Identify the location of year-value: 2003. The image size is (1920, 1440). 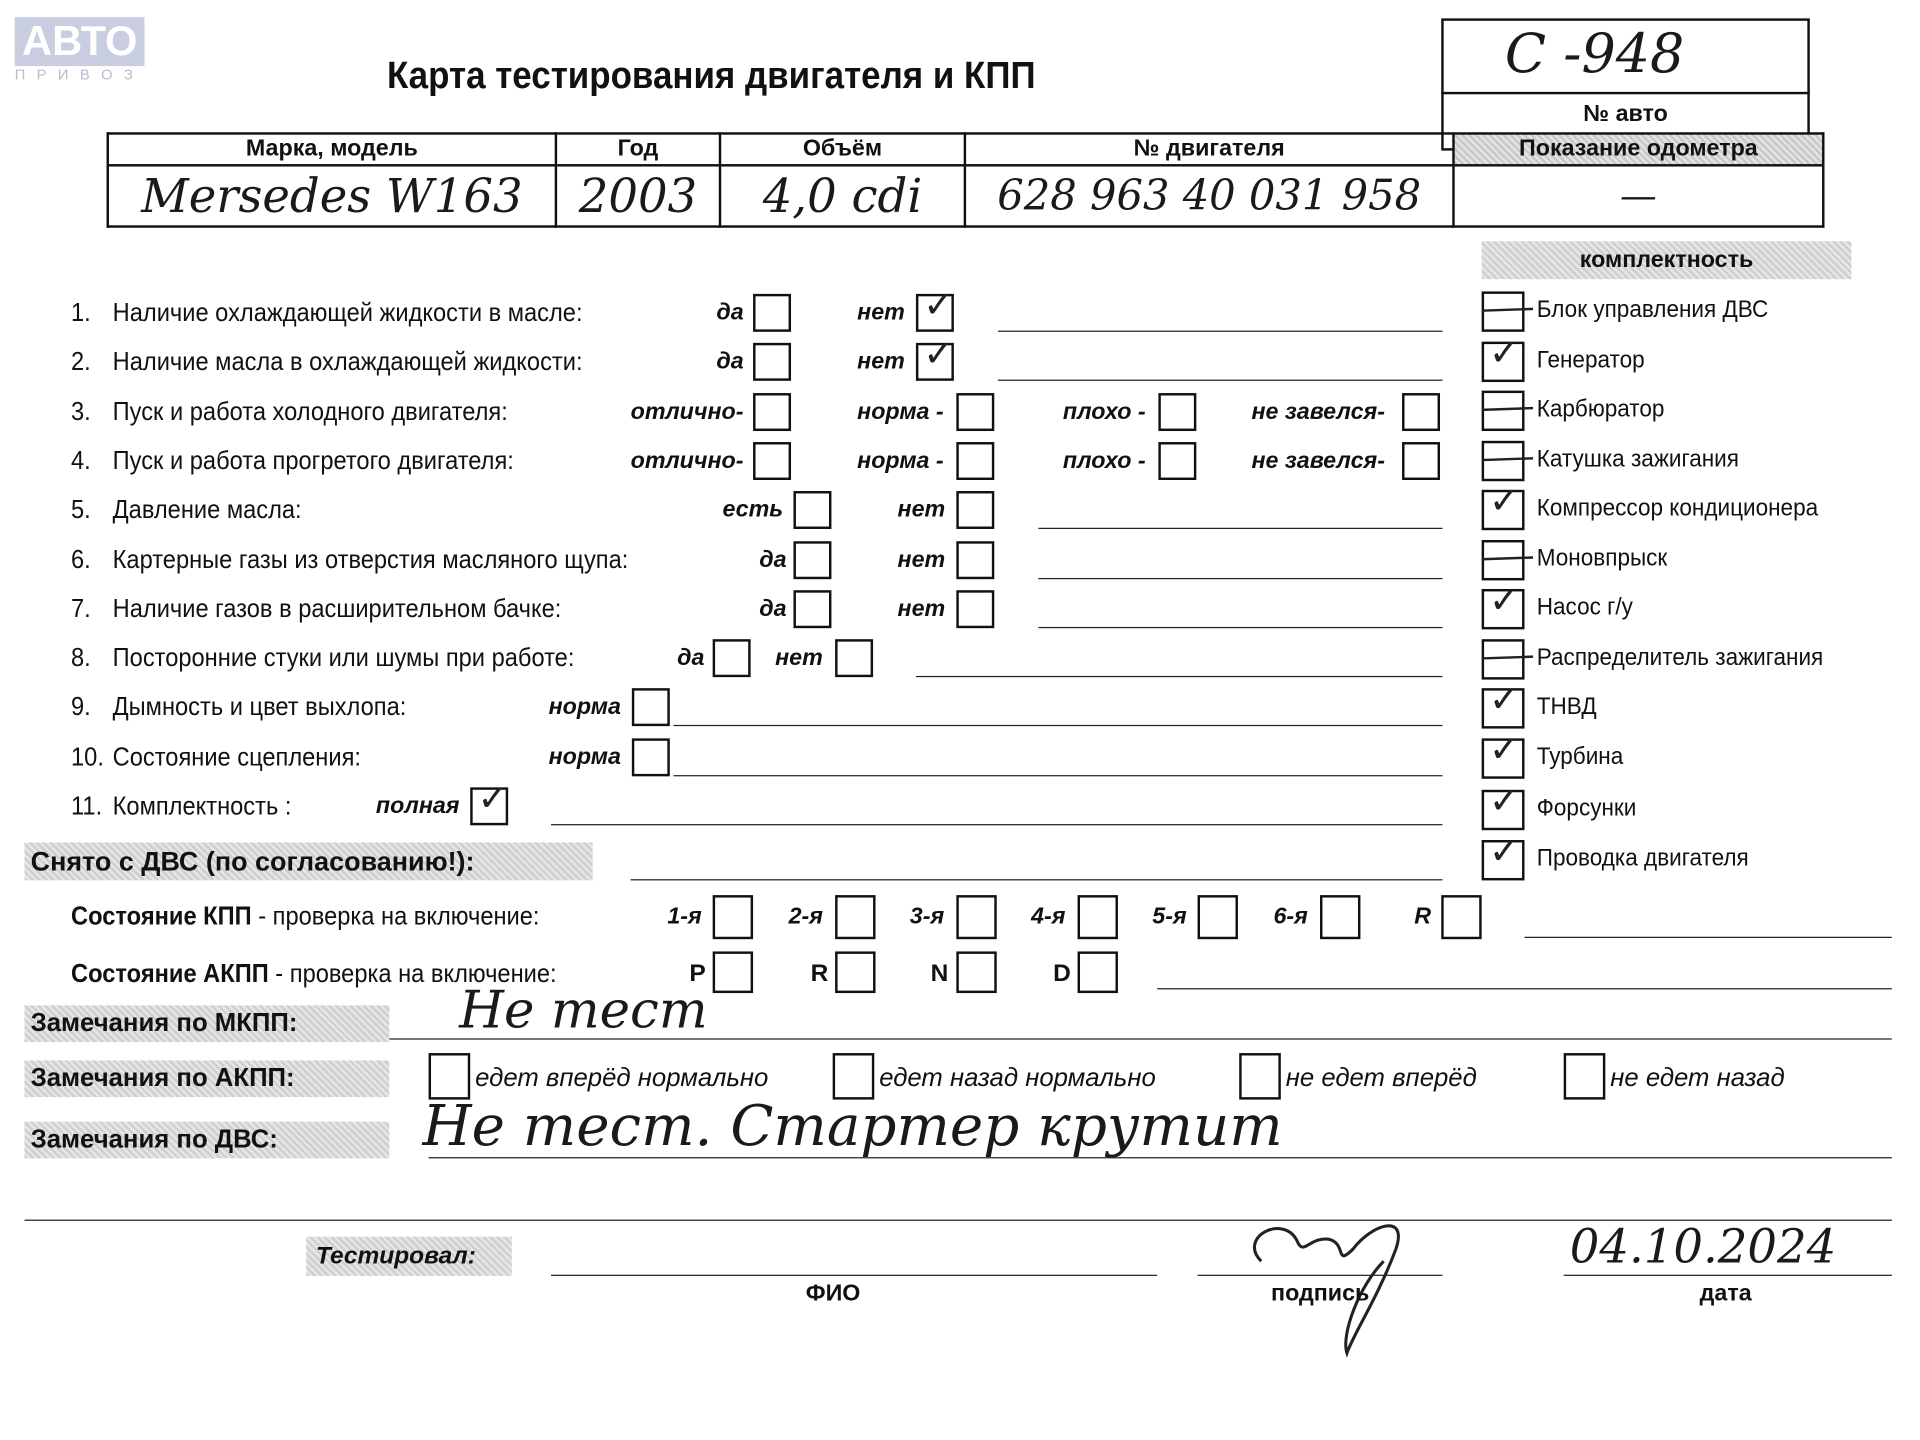
(638, 196).